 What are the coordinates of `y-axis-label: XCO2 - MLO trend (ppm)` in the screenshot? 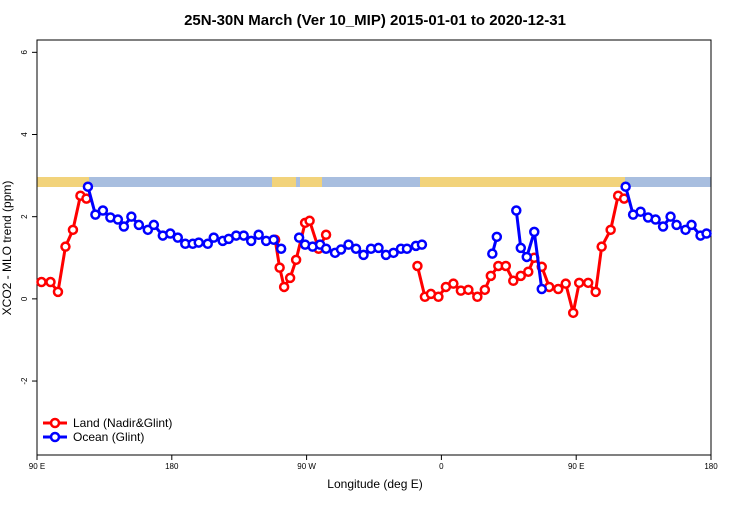 It's located at (7, 248).